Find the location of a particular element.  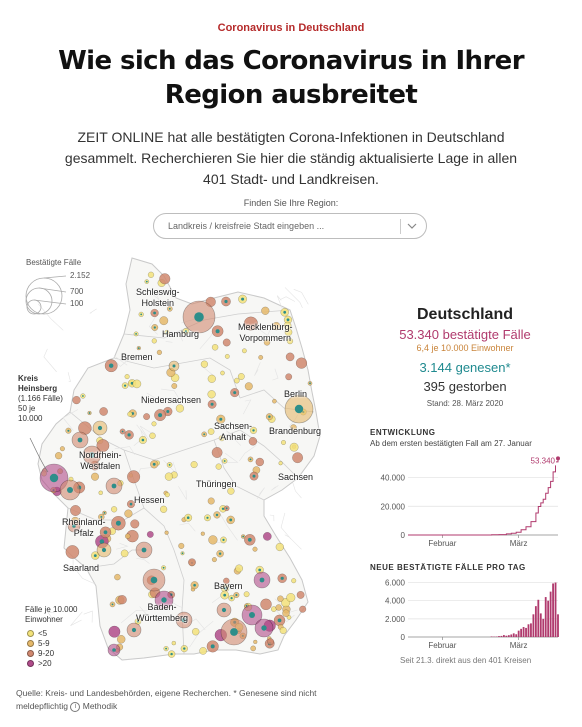

methodik-link: Methodik is located at coordinates (100, 706).